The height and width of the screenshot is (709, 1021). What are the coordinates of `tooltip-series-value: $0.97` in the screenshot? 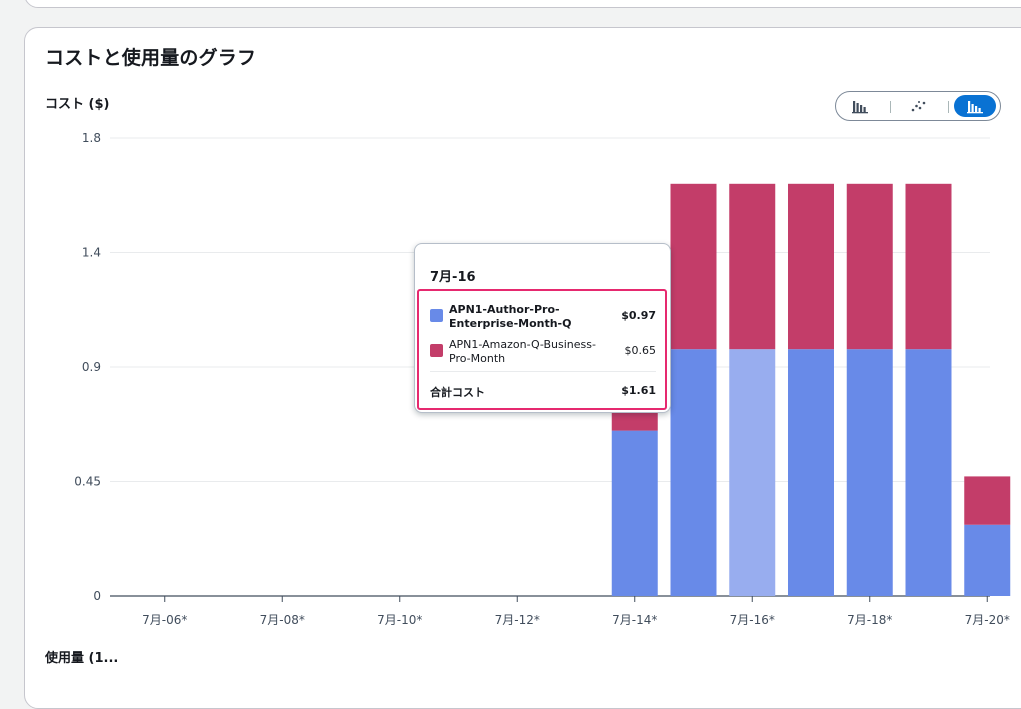 It's located at (638, 315).